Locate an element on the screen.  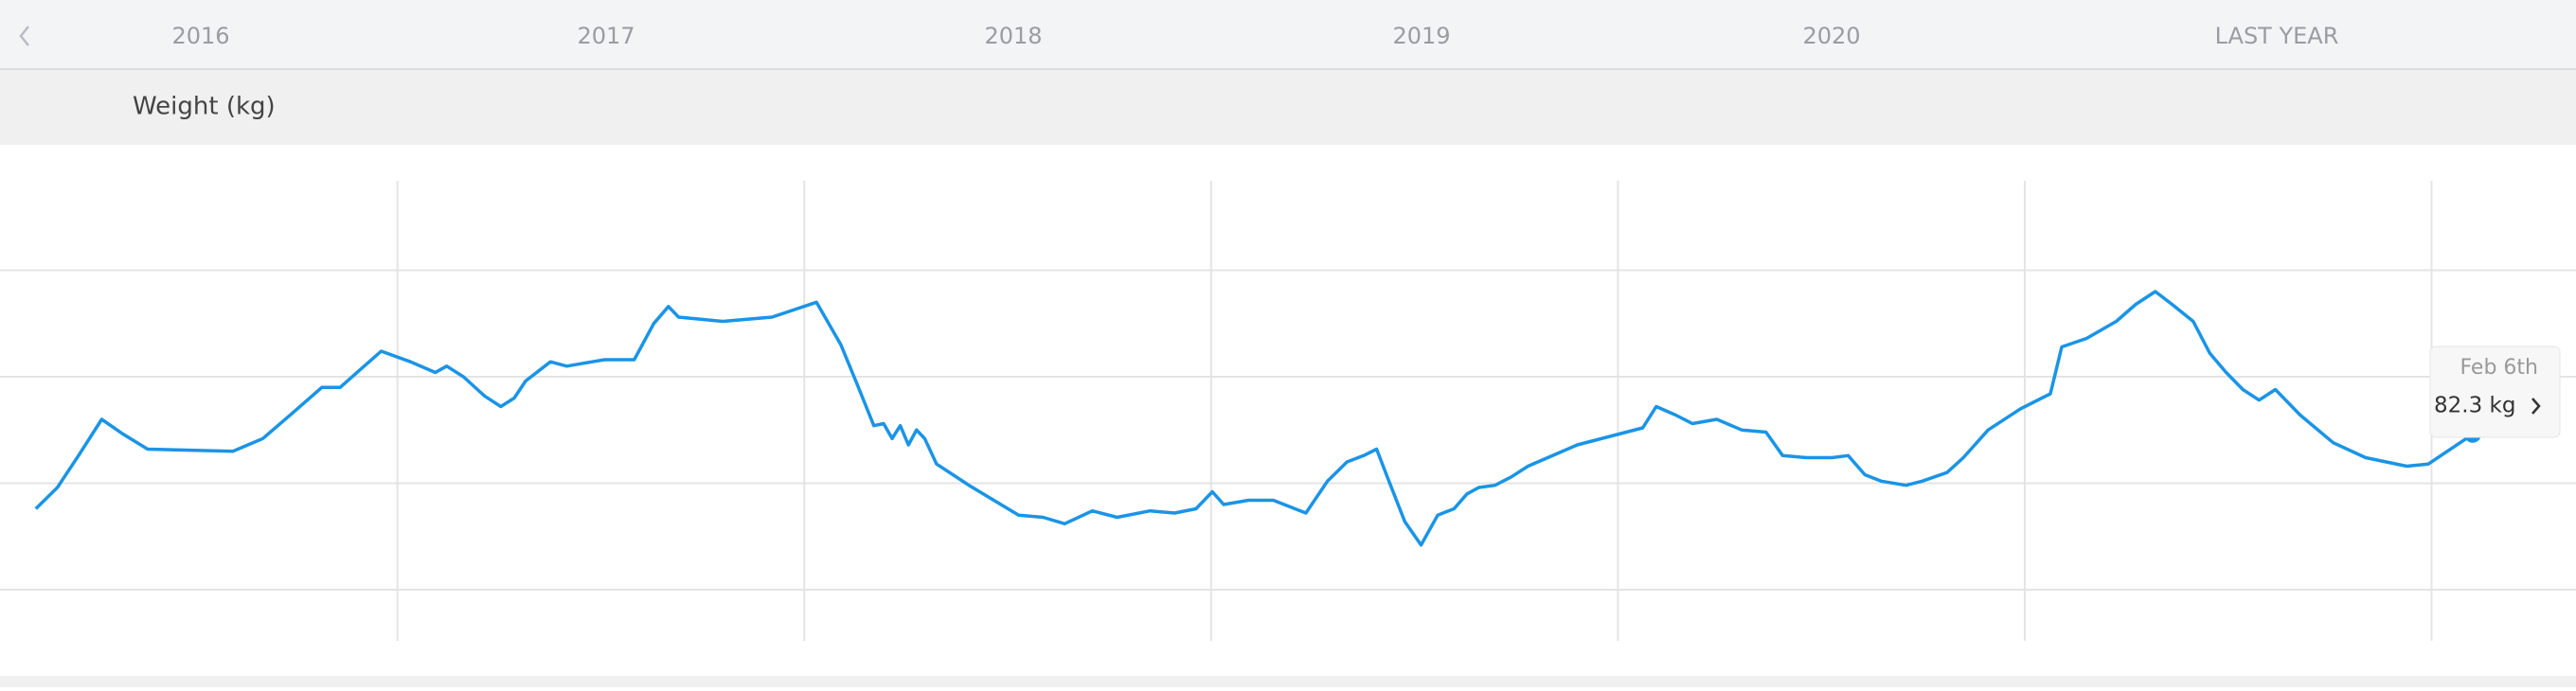
year-tab-bar is located at coordinates (1288, 34).